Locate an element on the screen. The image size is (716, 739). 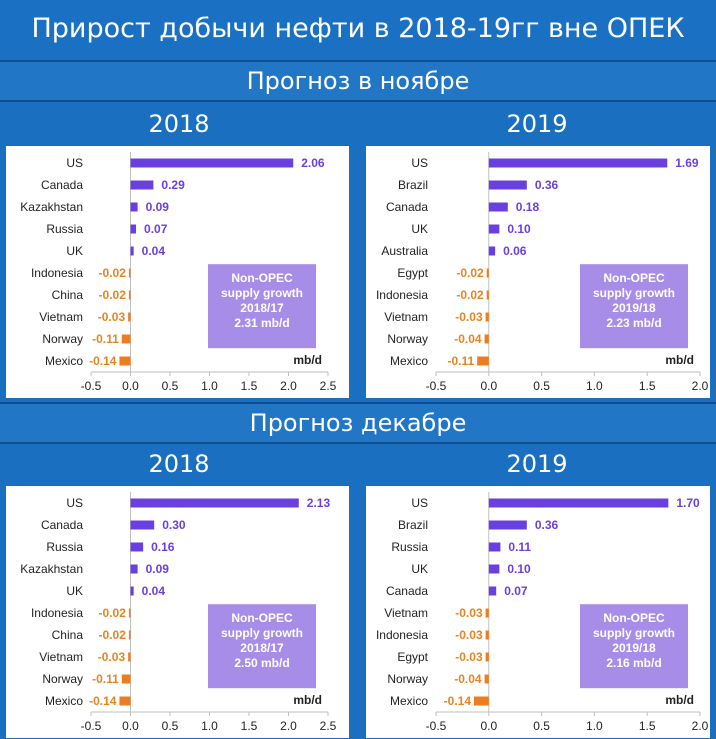
year-label-nov-2018: 2018 is located at coordinates (179, 124).